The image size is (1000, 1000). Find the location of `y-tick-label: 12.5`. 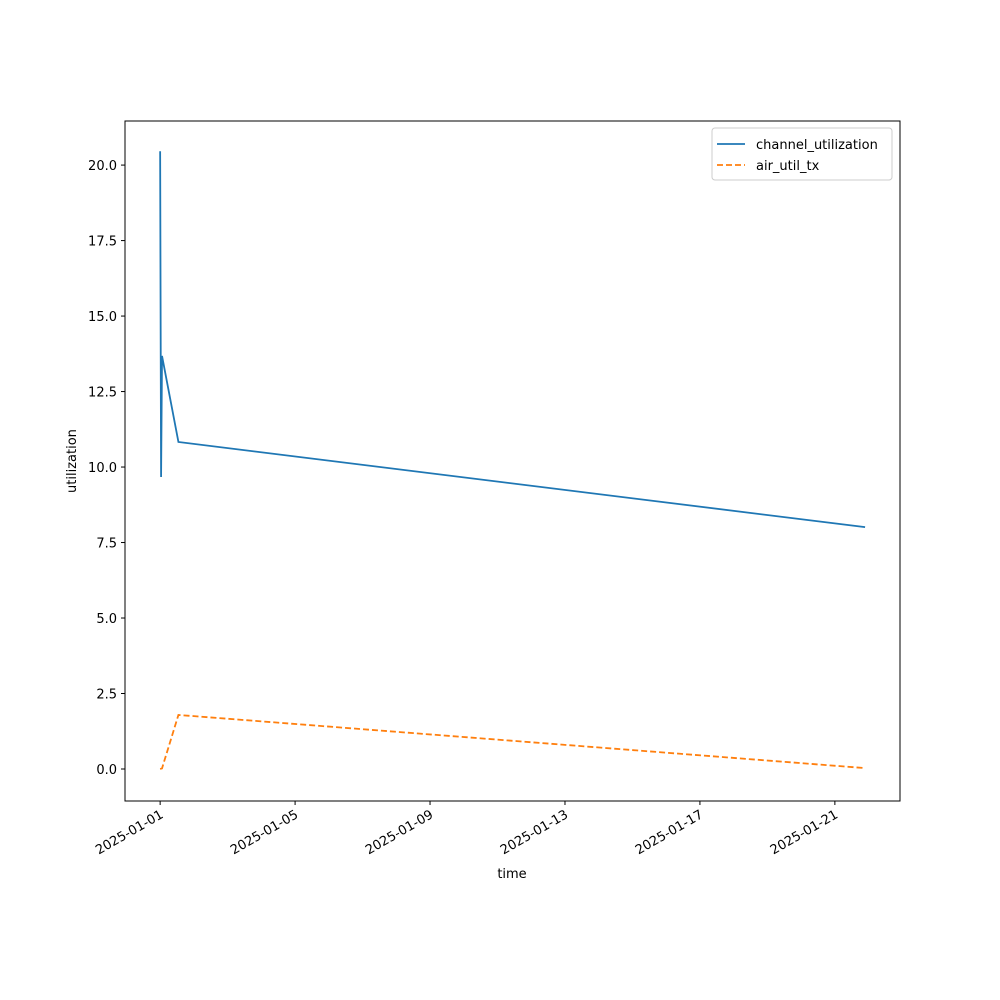

y-tick-label: 12.5 is located at coordinates (102, 393).